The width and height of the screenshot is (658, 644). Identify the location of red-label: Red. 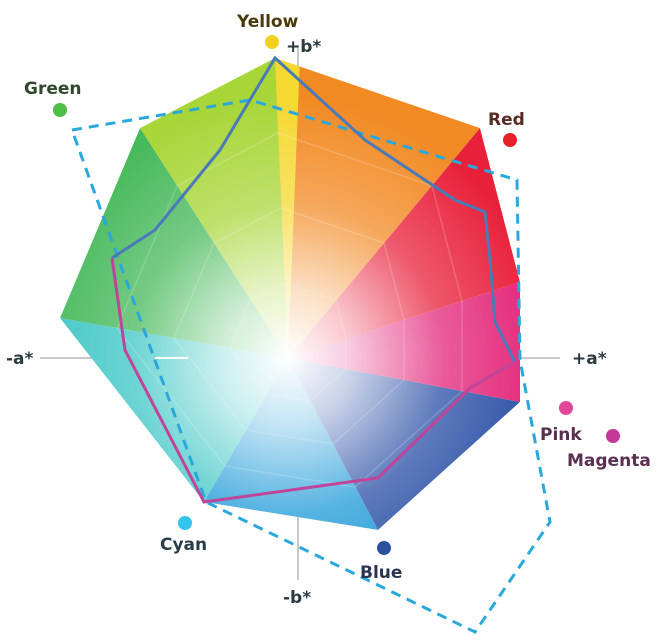
(506, 120).